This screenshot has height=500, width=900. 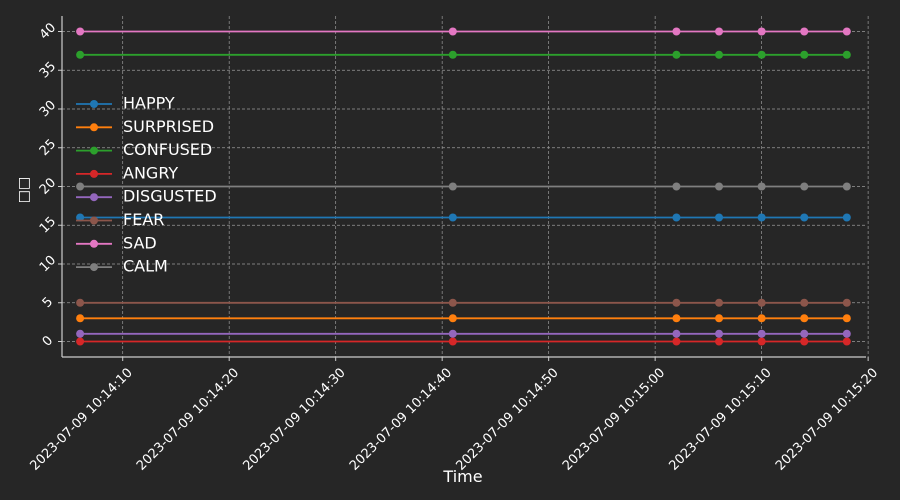 I want to click on legend-label-disgusted: DISGUSTED, so click(x=170, y=196).